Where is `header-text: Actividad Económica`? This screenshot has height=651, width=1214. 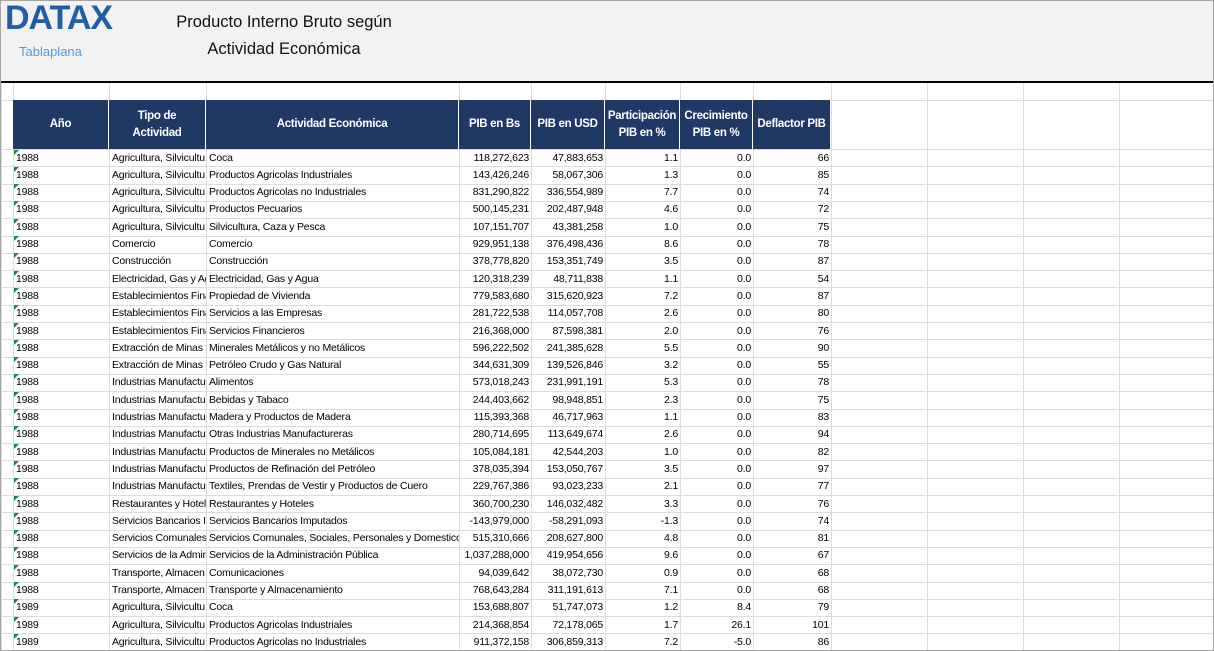
header-text: Actividad Económica is located at coordinates (332, 124).